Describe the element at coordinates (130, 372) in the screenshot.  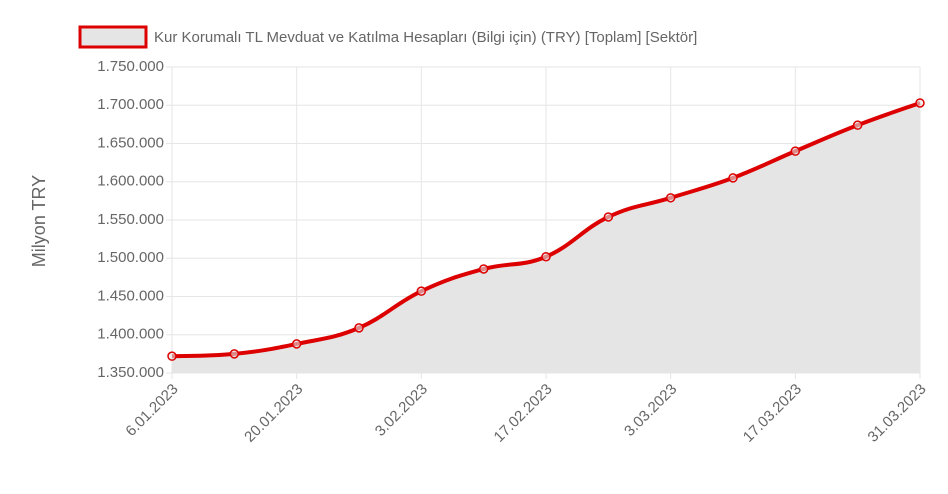
I see `y-tick-label: 1.350.000` at that location.